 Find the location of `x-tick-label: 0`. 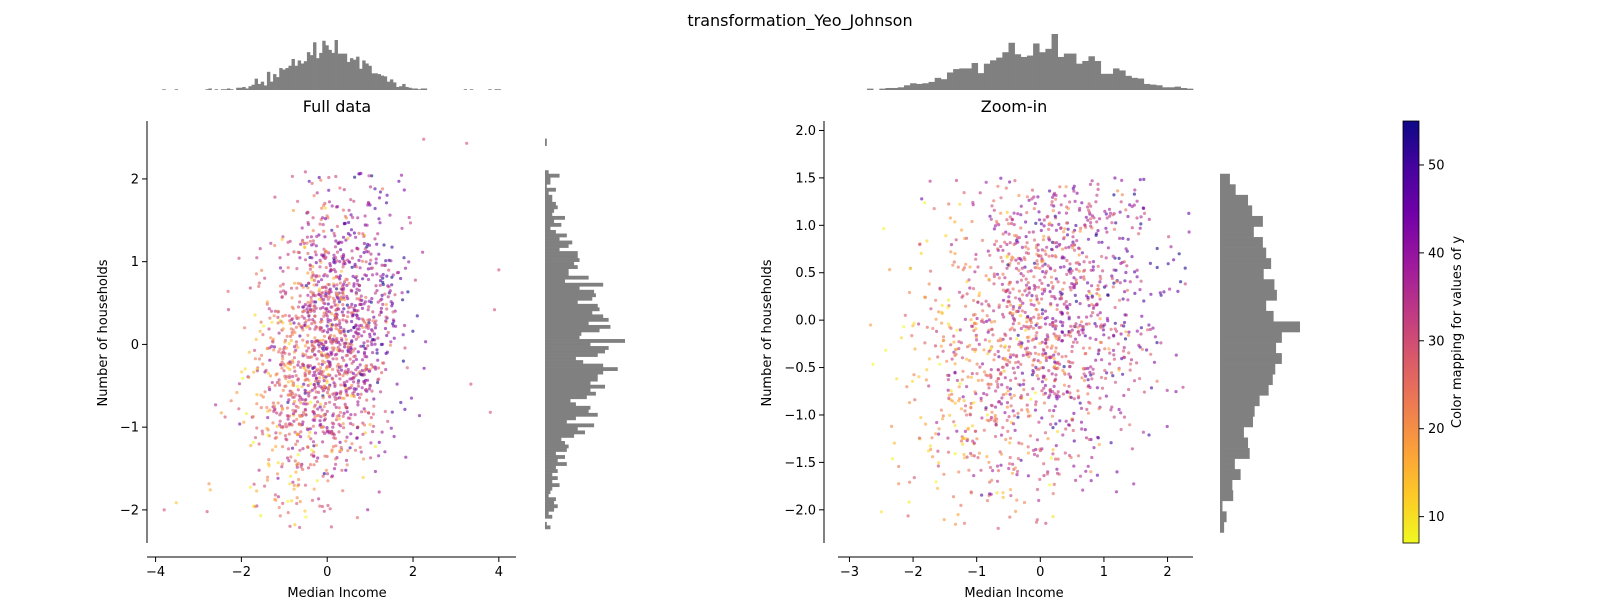

x-tick-label: 0 is located at coordinates (327, 572).